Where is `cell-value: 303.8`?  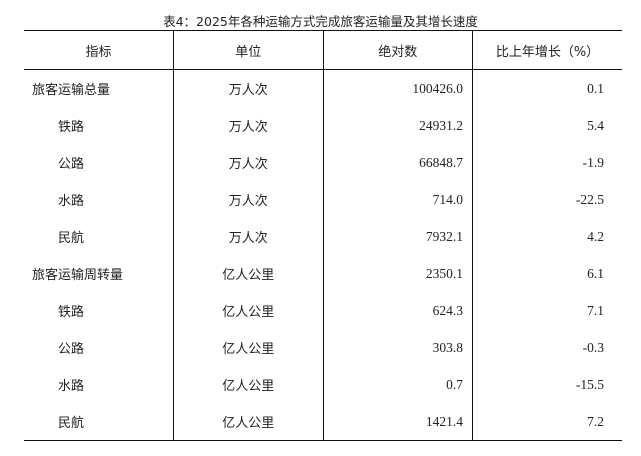 cell-value: 303.8 is located at coordinates (397, 347).